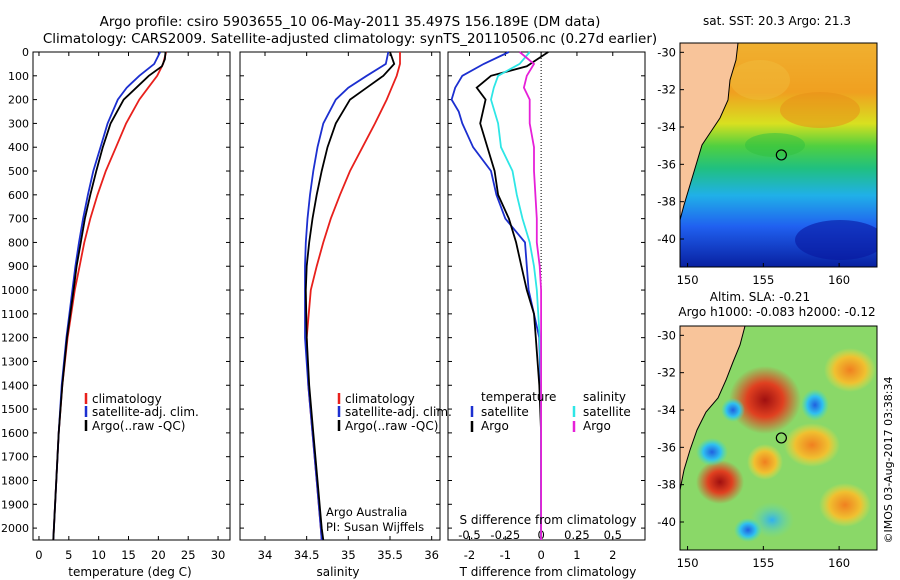 Image resolution: width=900 pixels, height=580 pixels. I want to click on imos-credit: ©IMOS 03-Aug-2017 03:38:34, so click(888, 460).